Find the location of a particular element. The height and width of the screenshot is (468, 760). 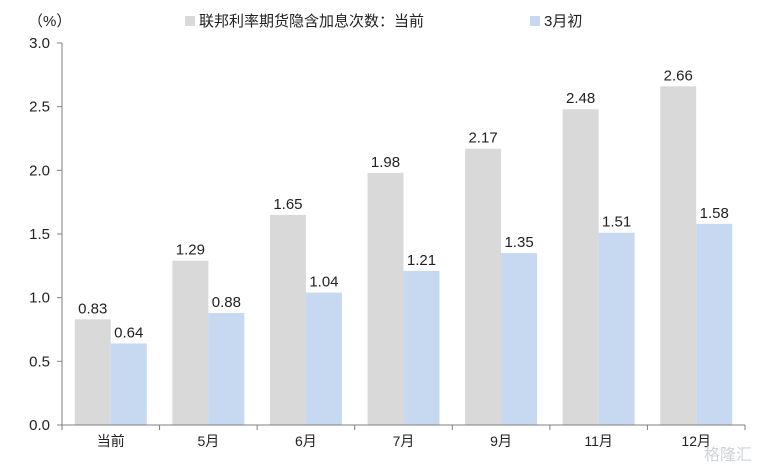

y-tick-label: 2.5 is located at coordinates (39, 107).